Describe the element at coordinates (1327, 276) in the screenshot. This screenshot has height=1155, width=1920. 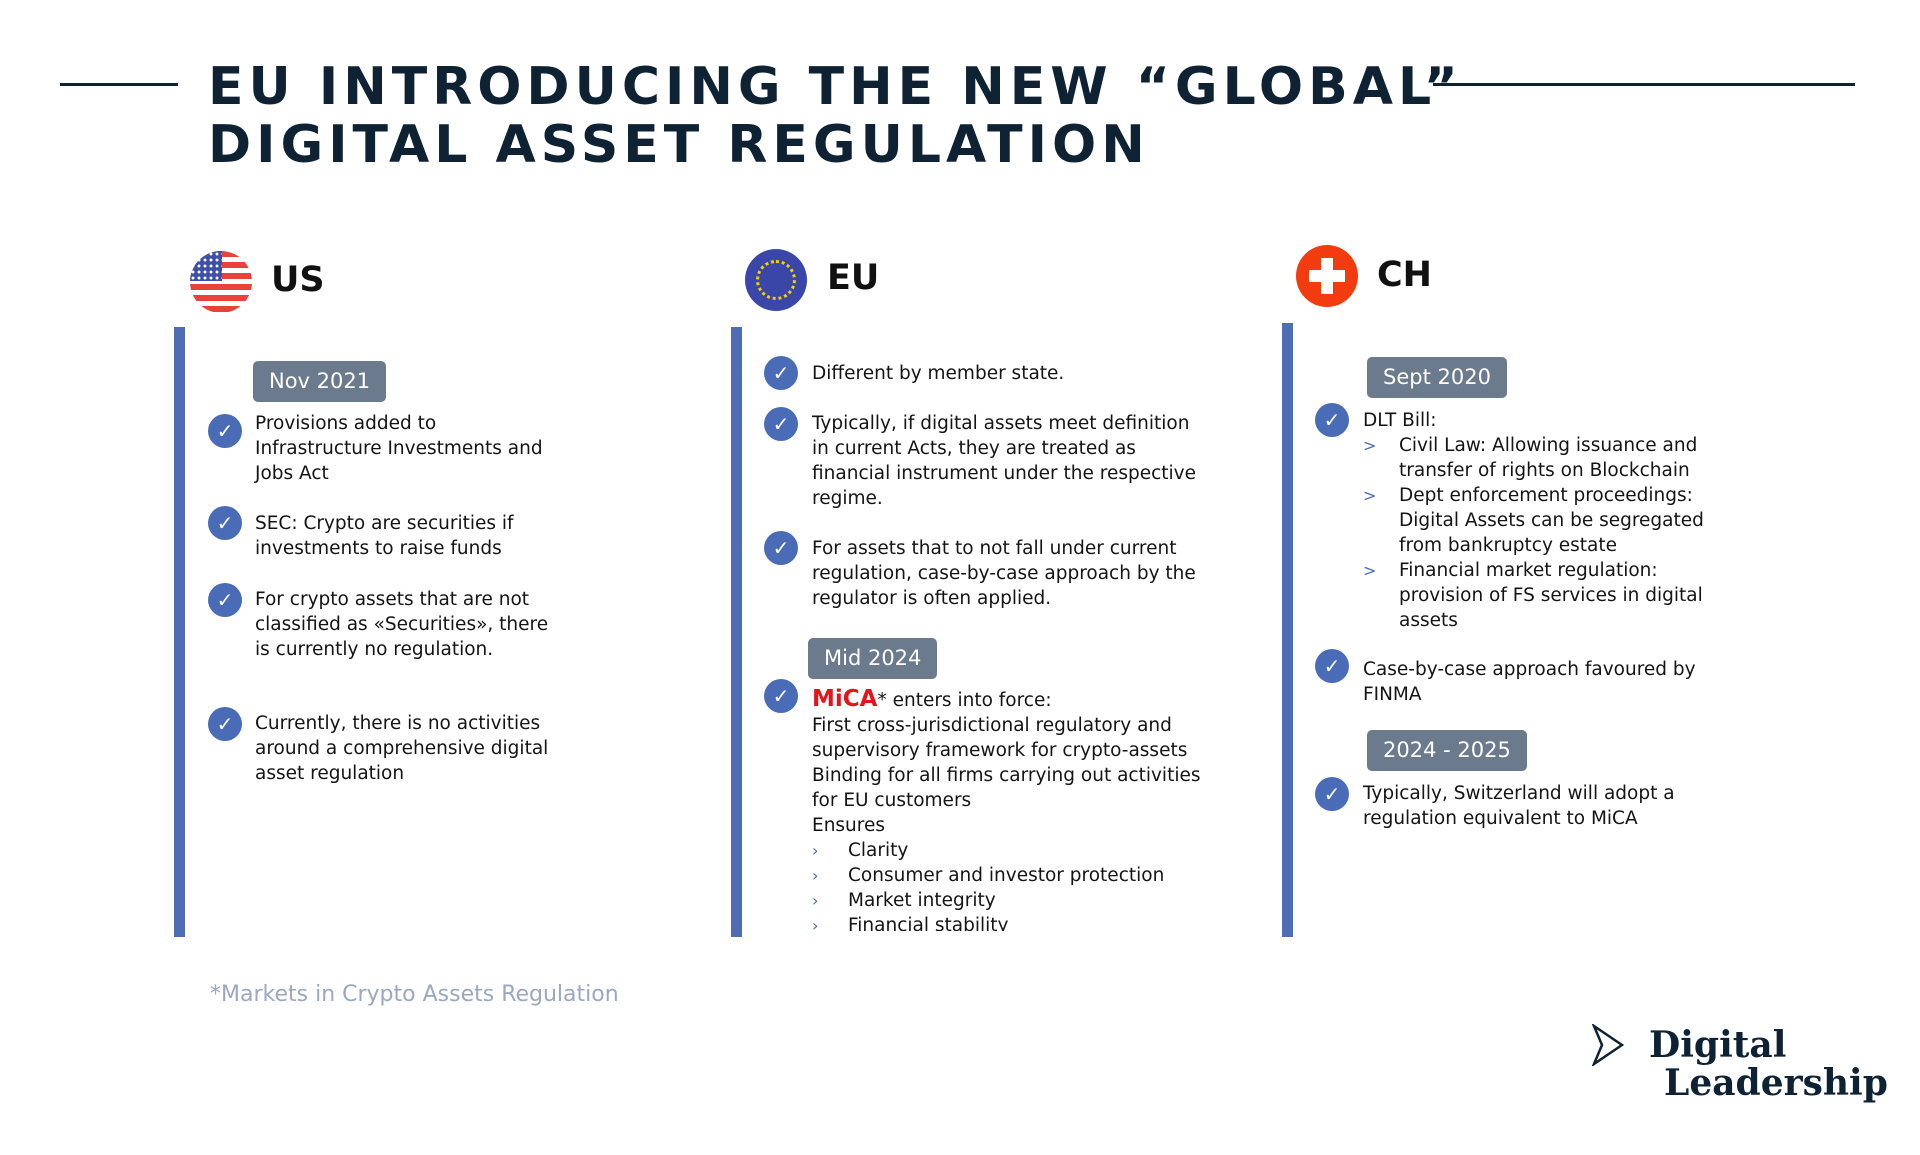
I see `swiss-flag-icon` at that location.